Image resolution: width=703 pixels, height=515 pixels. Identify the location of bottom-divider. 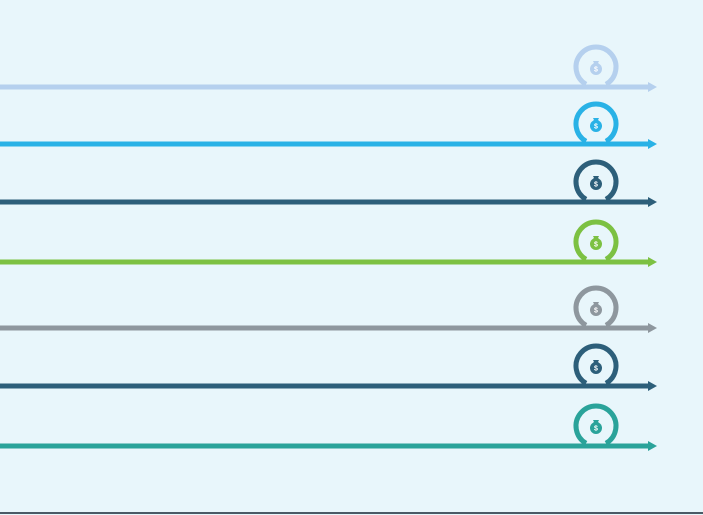
(351, 513).